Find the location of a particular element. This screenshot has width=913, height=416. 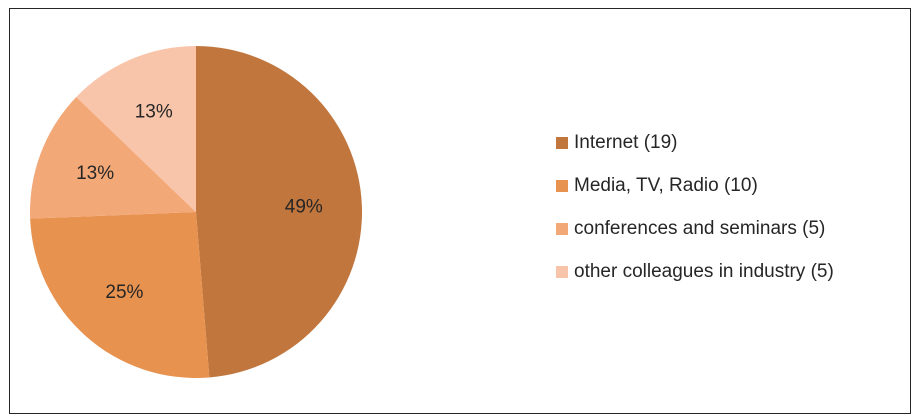

legend-item-2: conferences and seminars (5) is located at coordinates (695, 229).